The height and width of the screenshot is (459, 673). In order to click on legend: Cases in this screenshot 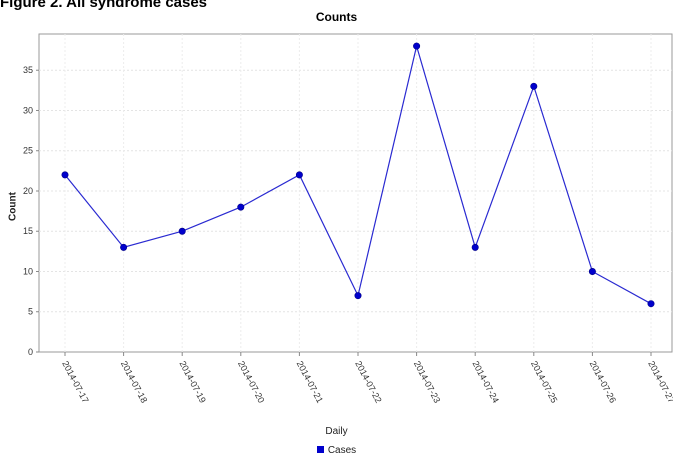, I will do `click(336, 450)`.